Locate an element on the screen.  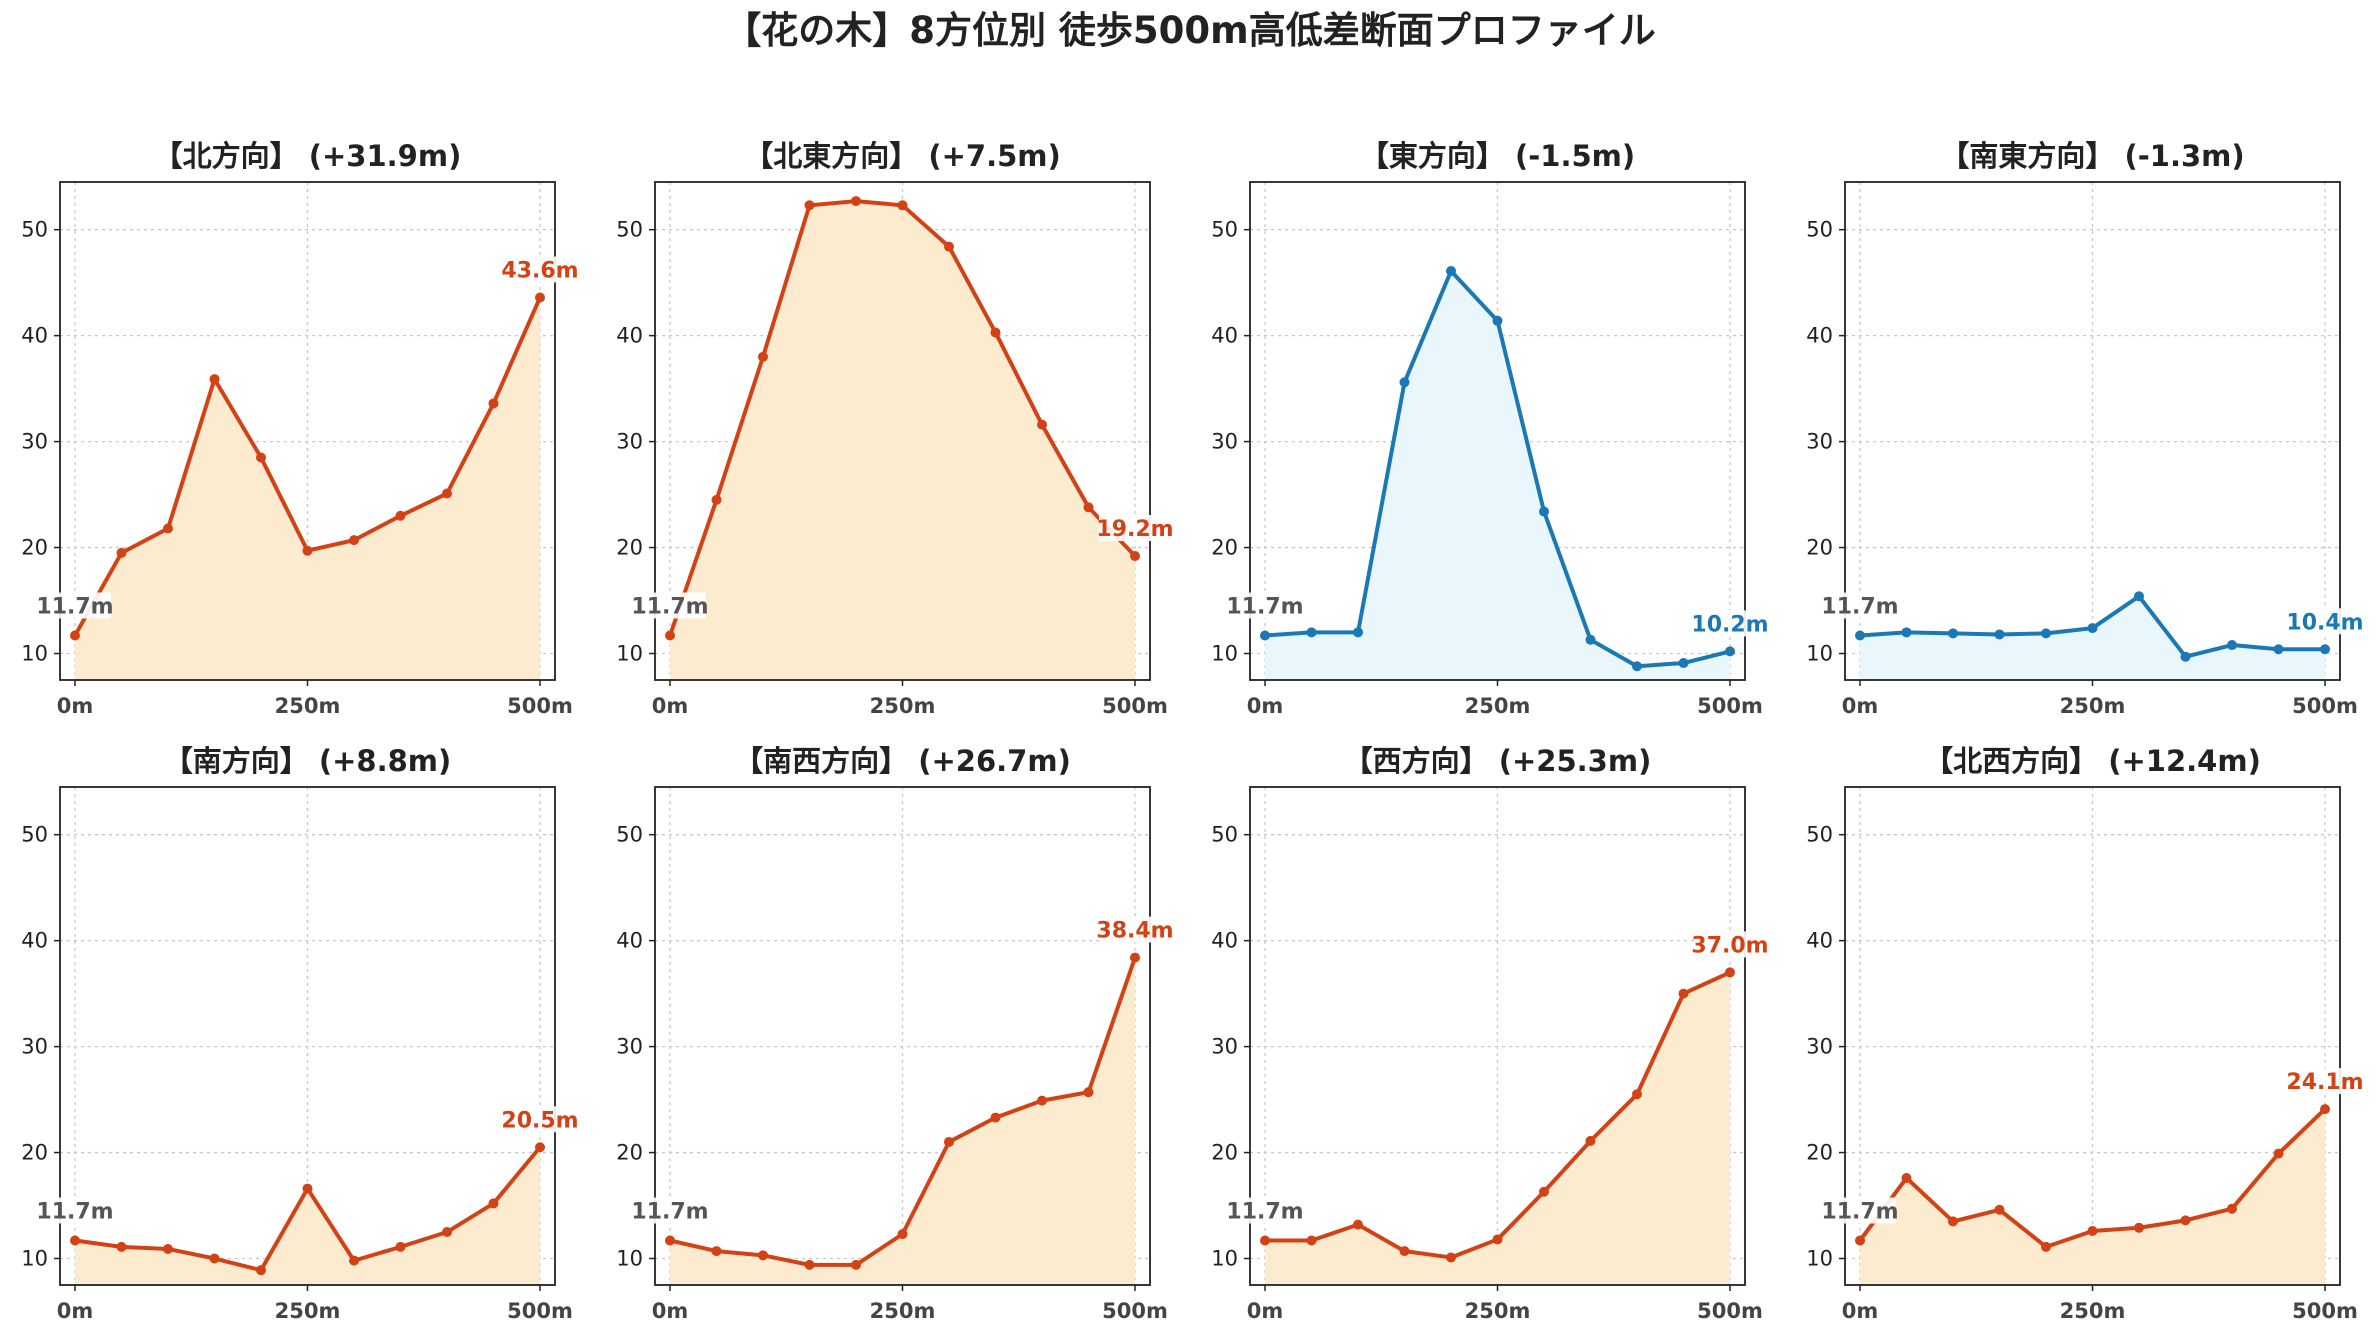
end-elevation-label: 43.6m is located at coordinates (539, 270).